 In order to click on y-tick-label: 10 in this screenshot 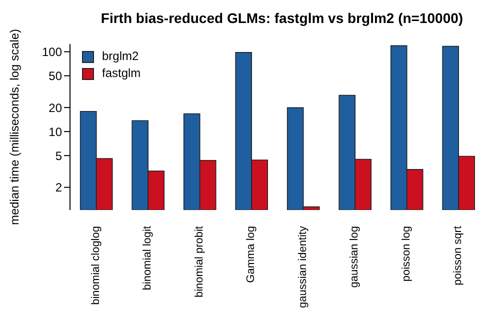, I will do `click(55, 131)`.